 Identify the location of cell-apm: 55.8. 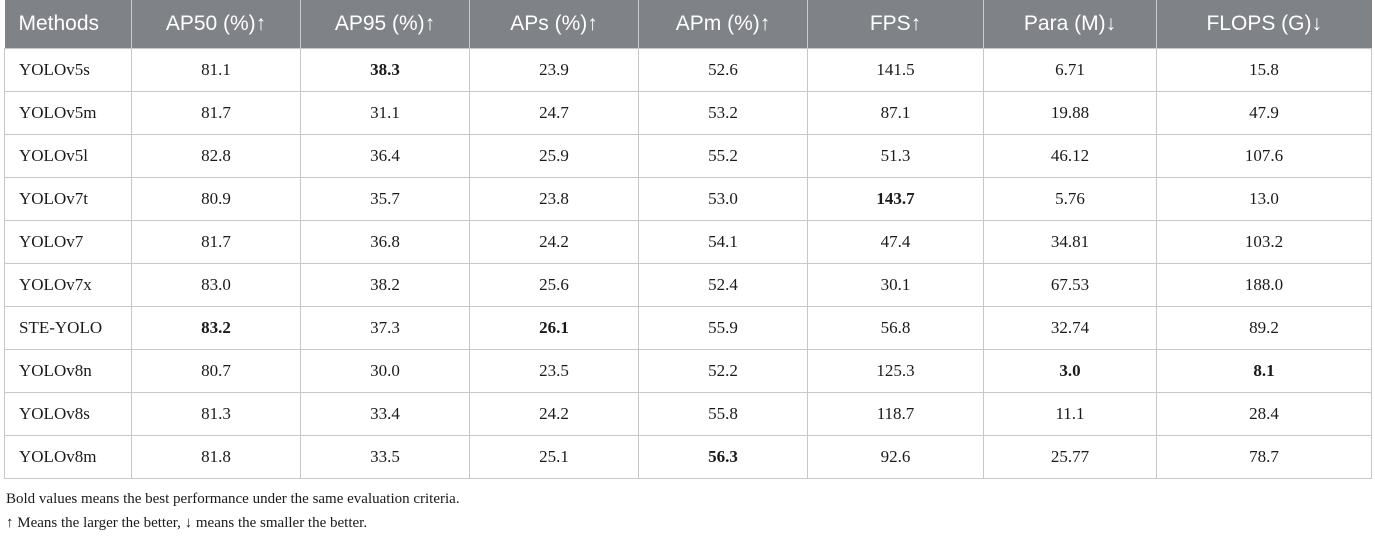
(723, 414).